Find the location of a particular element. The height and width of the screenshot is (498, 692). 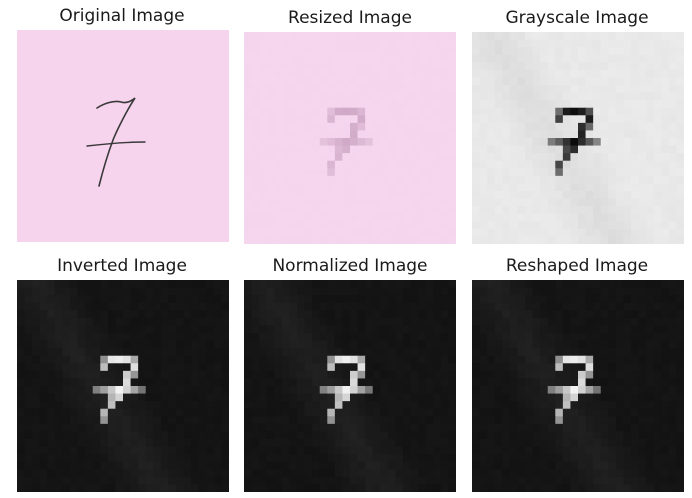

panel-resized is located at coordinates (350, 138).